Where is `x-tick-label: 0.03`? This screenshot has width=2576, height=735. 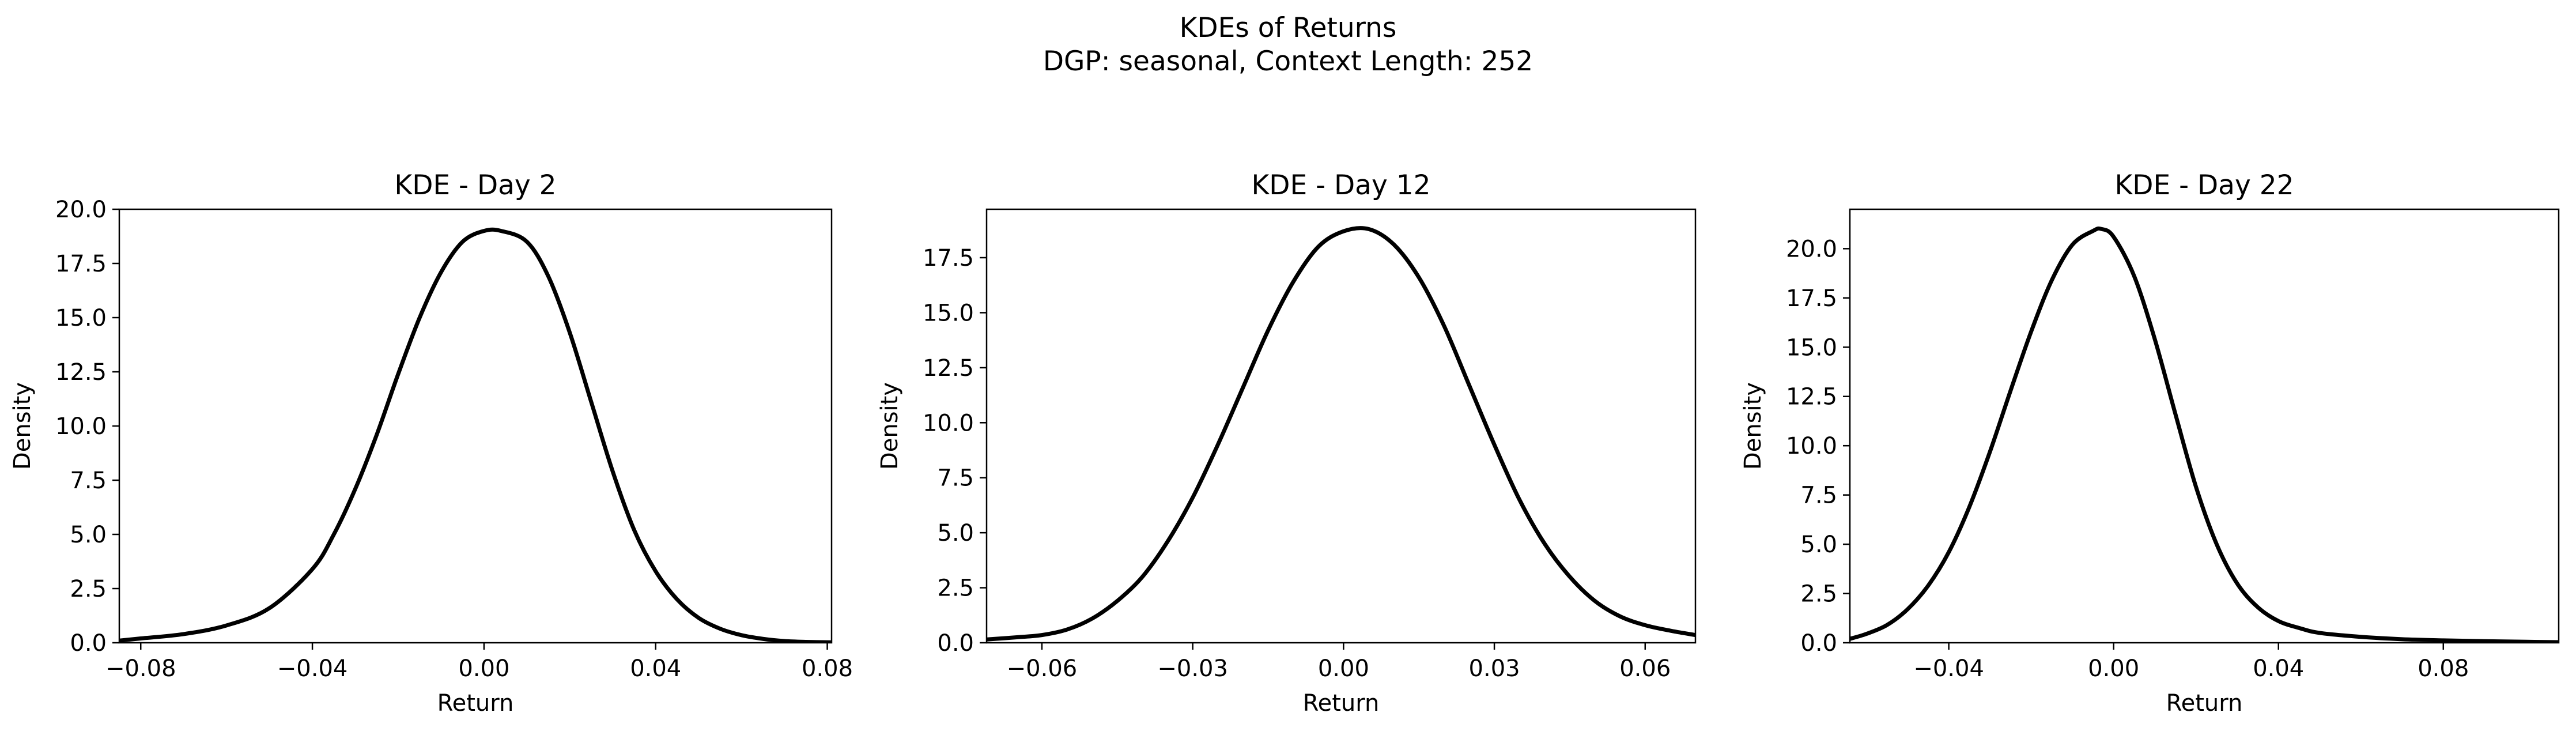
x-tick-label: 0.03 is located at coordinates (1494, 668).